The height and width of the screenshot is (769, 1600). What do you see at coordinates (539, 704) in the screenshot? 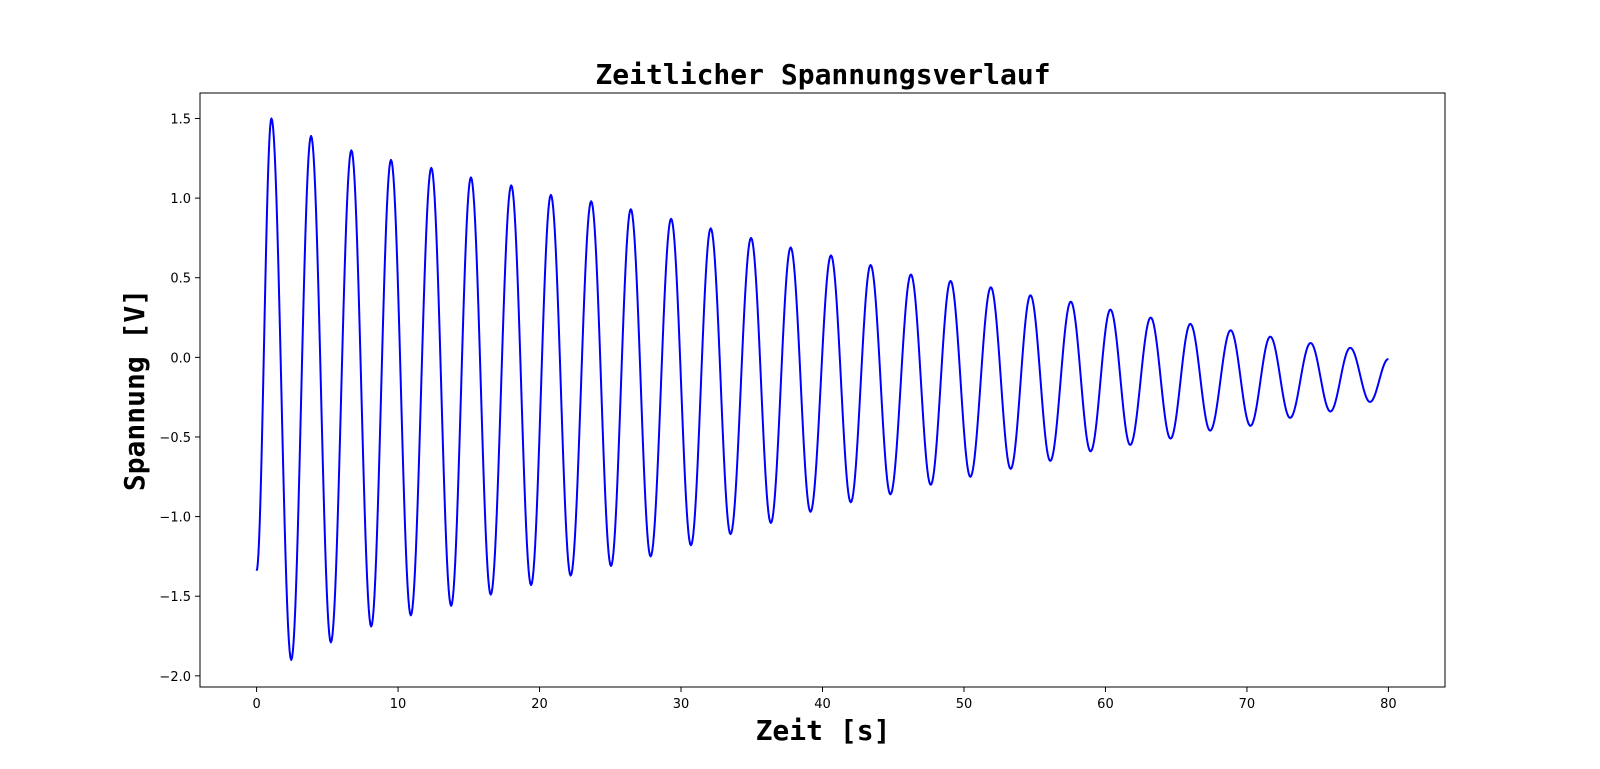
I see `x-tick-label: 20` at bounding box center [539, 704].